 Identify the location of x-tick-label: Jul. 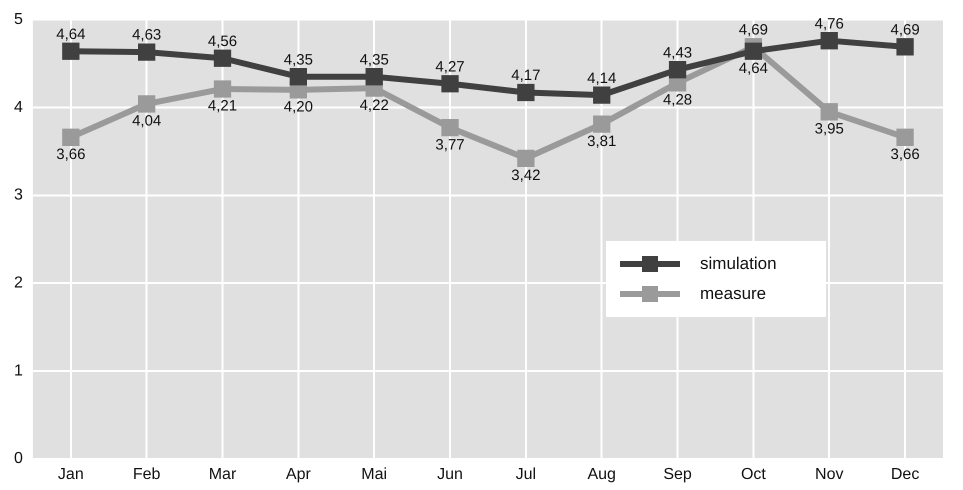
(526, 474).